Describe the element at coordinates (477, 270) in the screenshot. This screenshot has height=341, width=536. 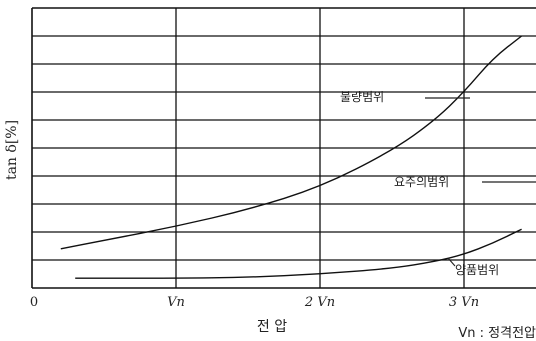
I see `region-label-good: 양품범위` at that location.